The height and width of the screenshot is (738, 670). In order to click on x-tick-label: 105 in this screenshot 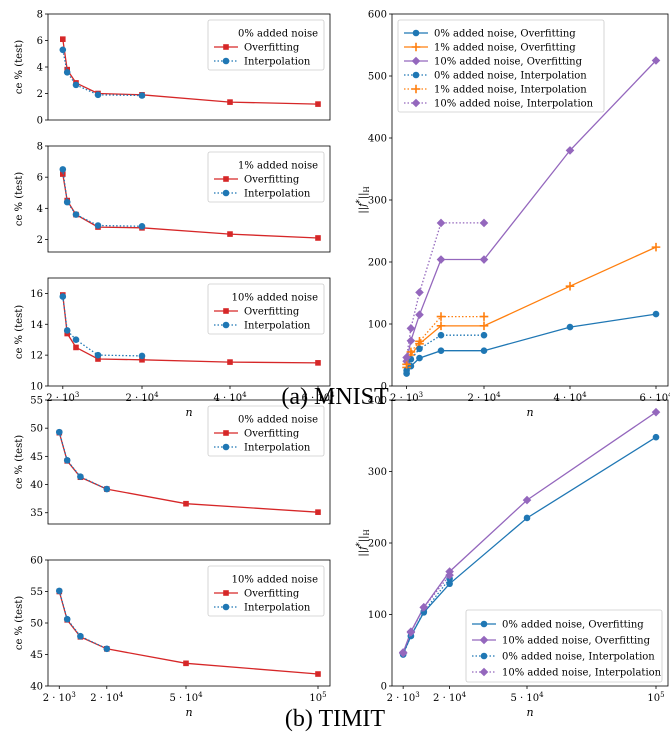, I will do `click(655, 697)`.